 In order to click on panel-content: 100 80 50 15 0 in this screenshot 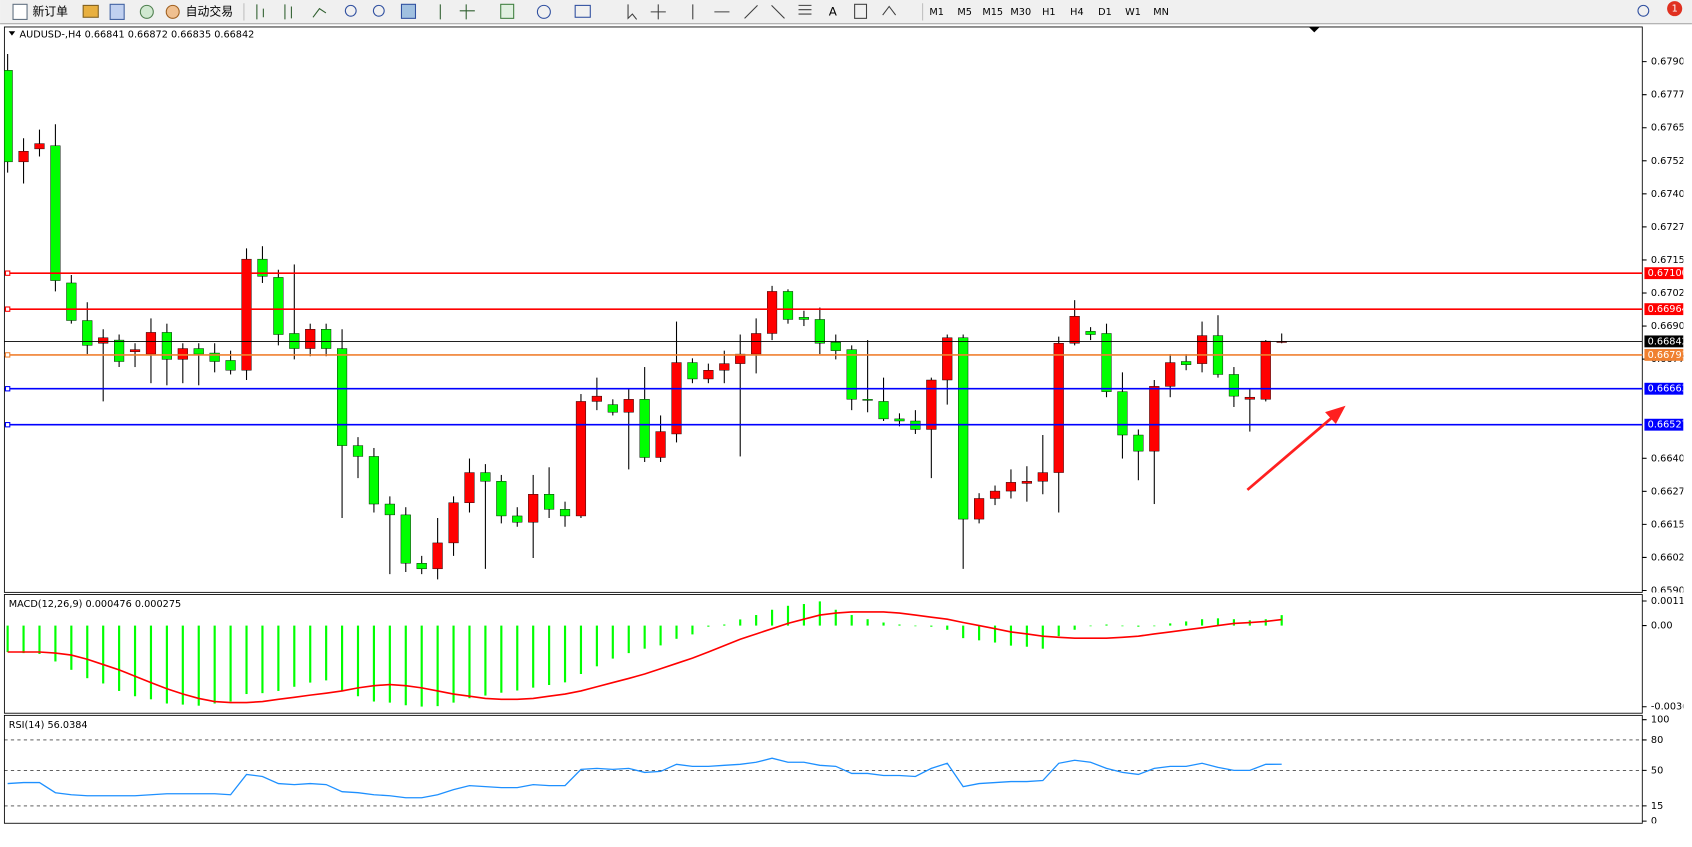, I will do `click(836, 769)`.